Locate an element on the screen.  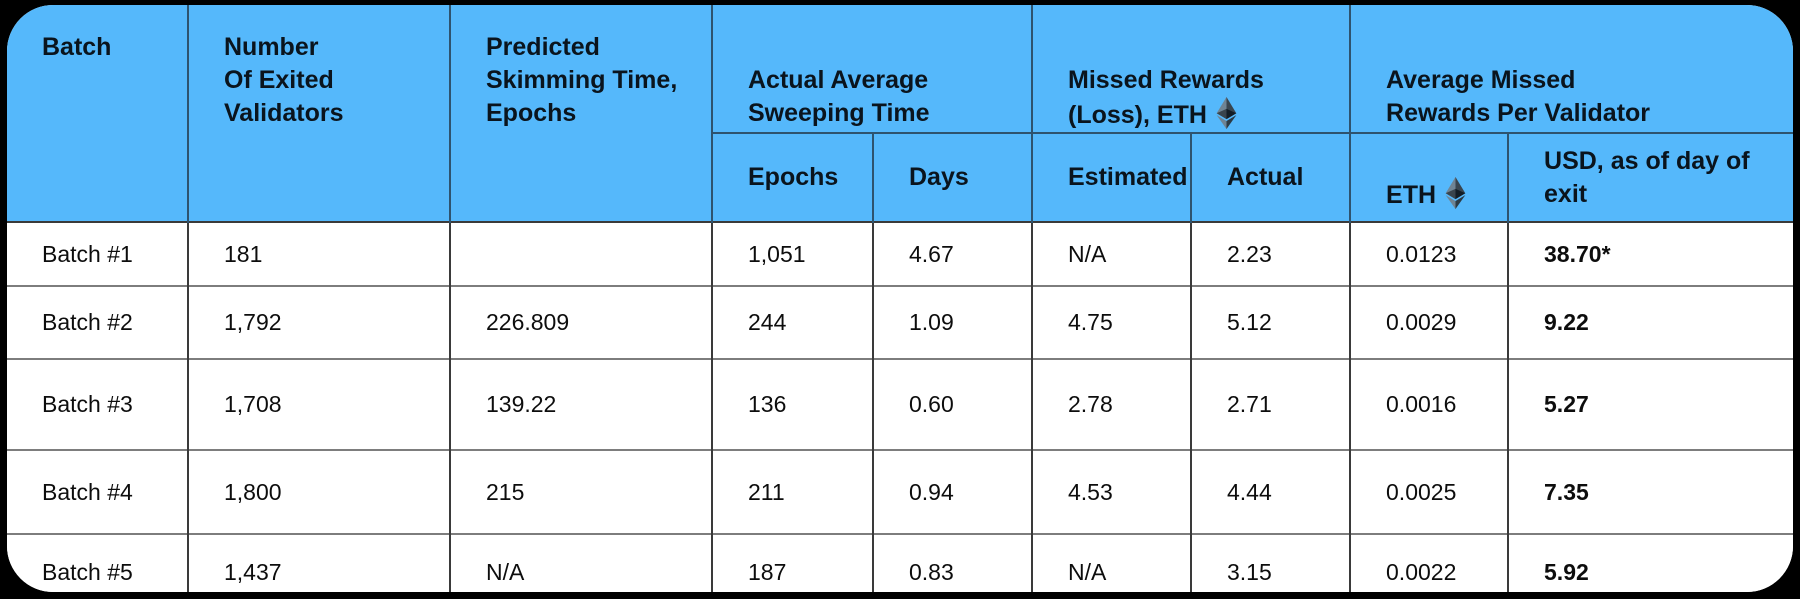
cell-batch: Batch #3 is located at coordinates (98, 404).